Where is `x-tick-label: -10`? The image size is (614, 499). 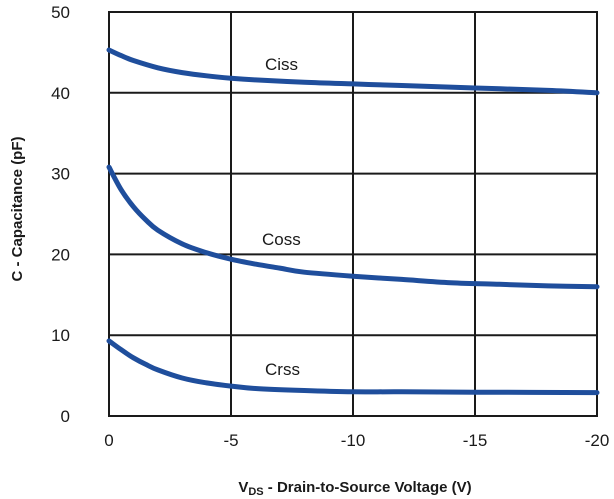 x-tick-label: -10 is located at coordinates (353, 440).